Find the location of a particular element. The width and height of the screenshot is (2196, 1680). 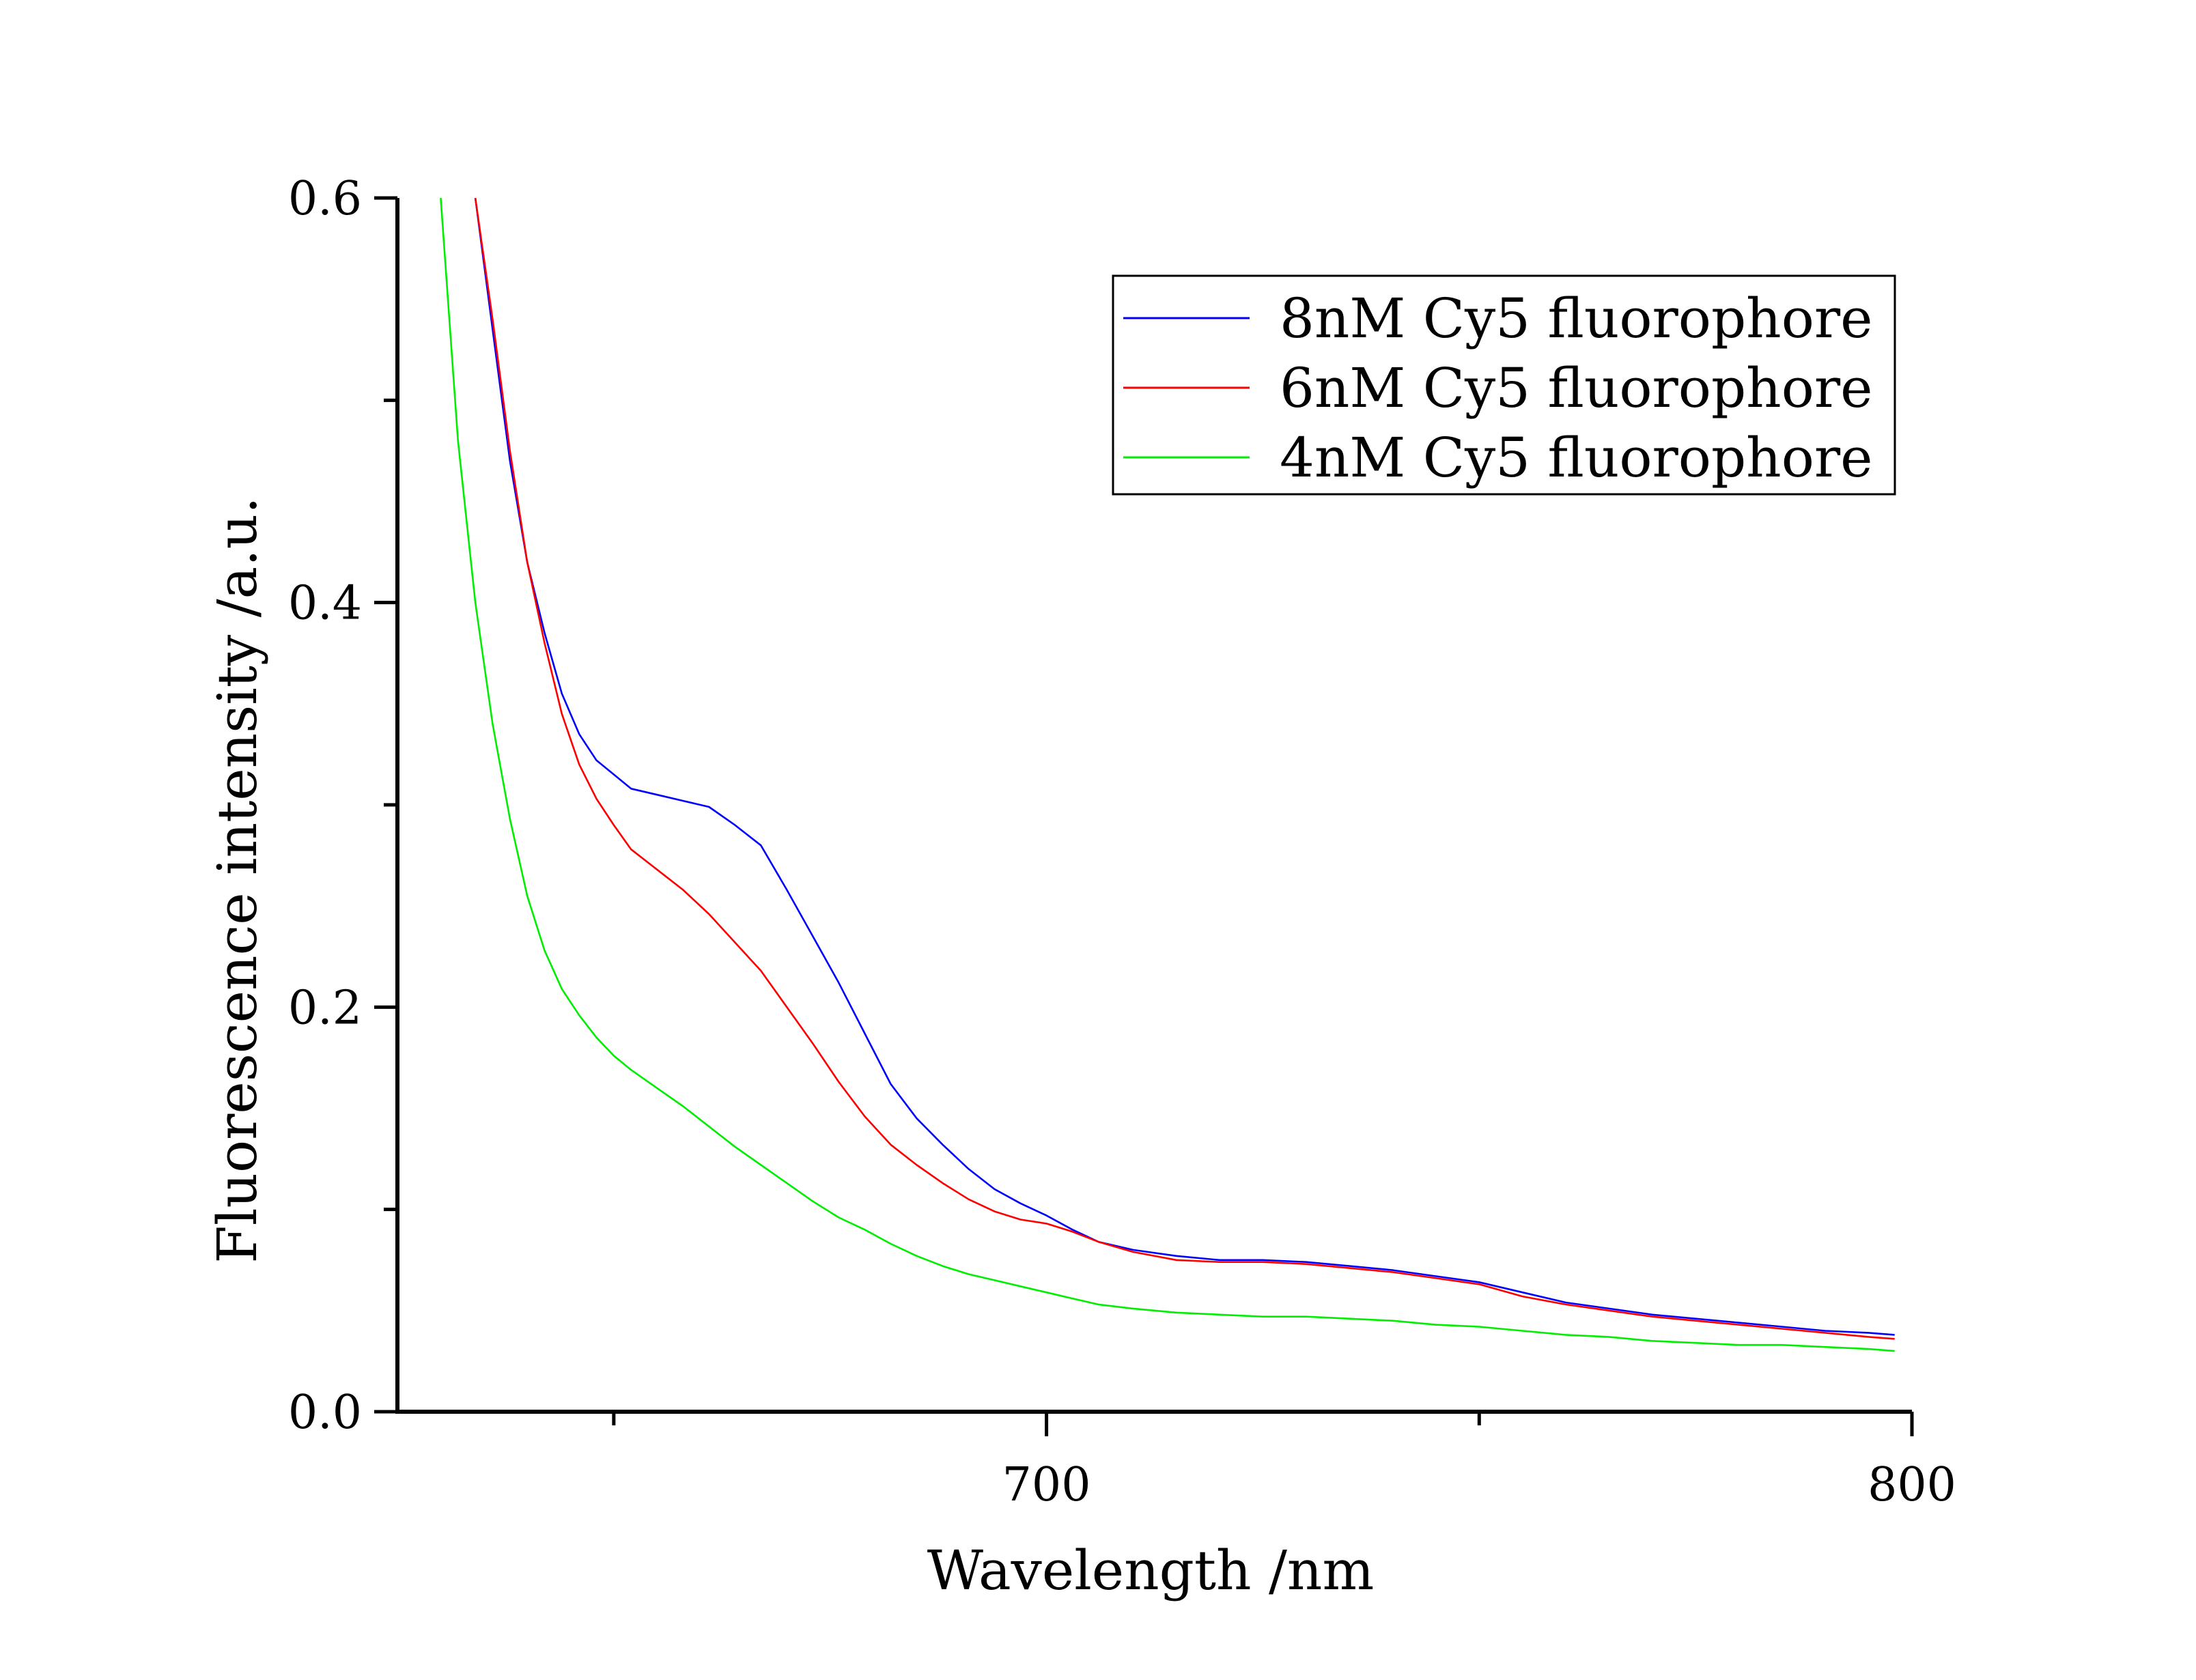

y-axis-title: Fluorescence intensity /a.u. is located at coordinates (238, 879).